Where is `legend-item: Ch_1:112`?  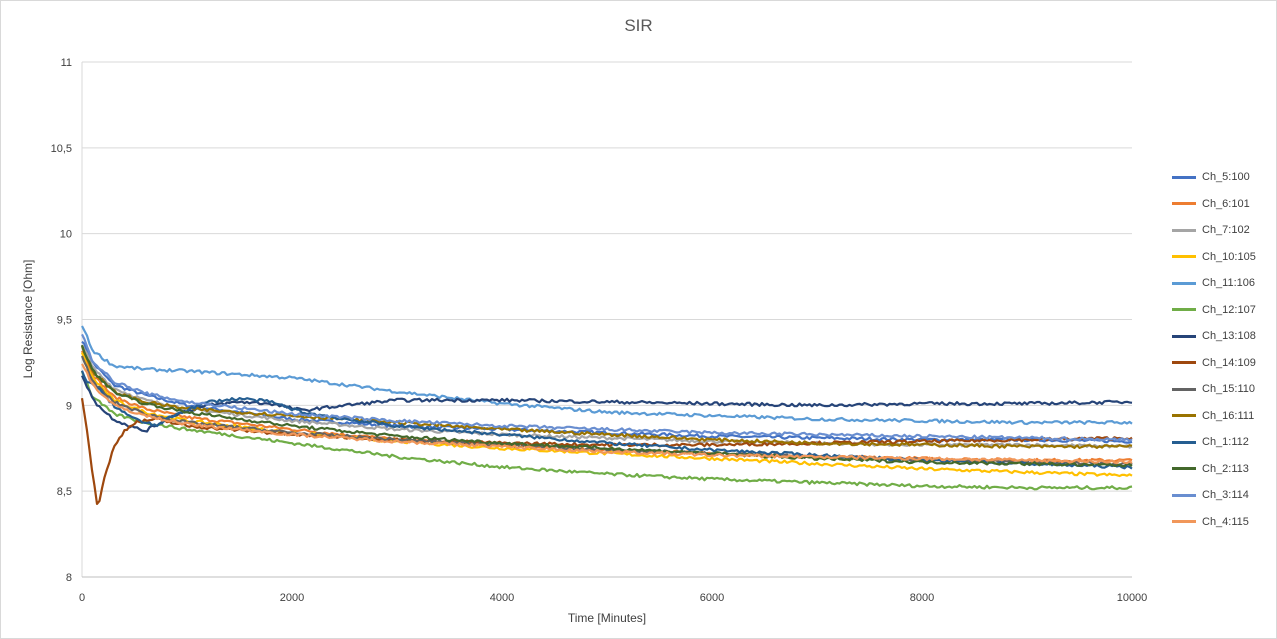
legend-item: Ch_1:112 is located at coordinates (1214, 442).